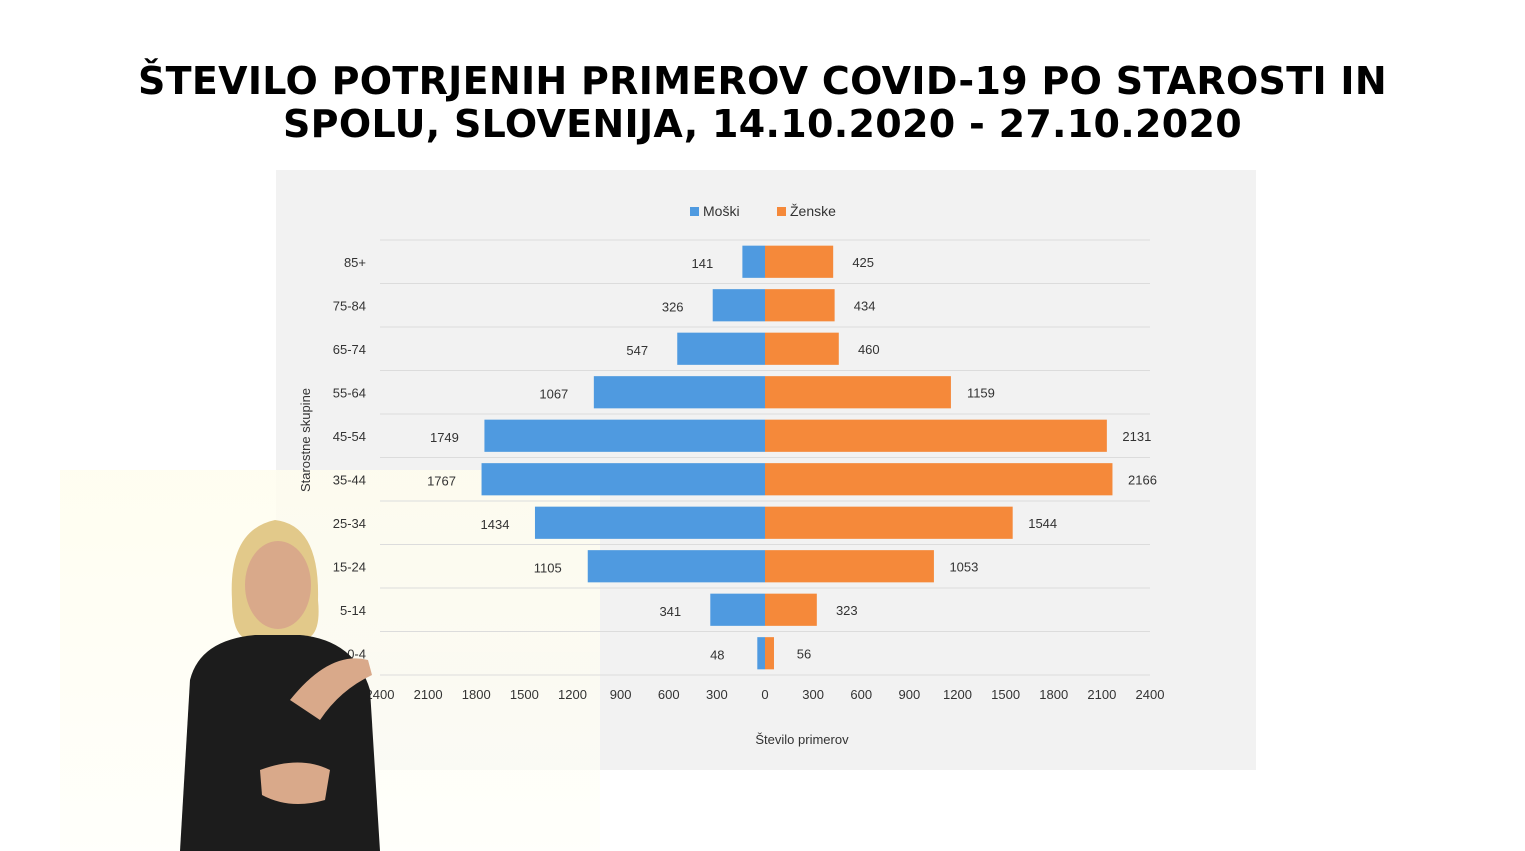 The width and height of the screenshot is (1525, 851). I want to click on data-label-moski: 1105, so click(548, 567).